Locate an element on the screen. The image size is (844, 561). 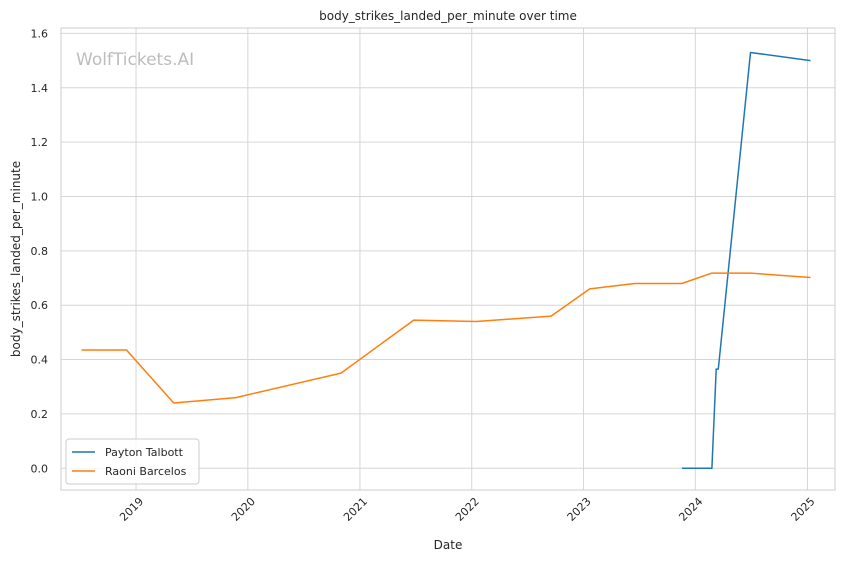
chart-title: body_strikes_landed_per_minute over time is located at coordinates (448, 16).